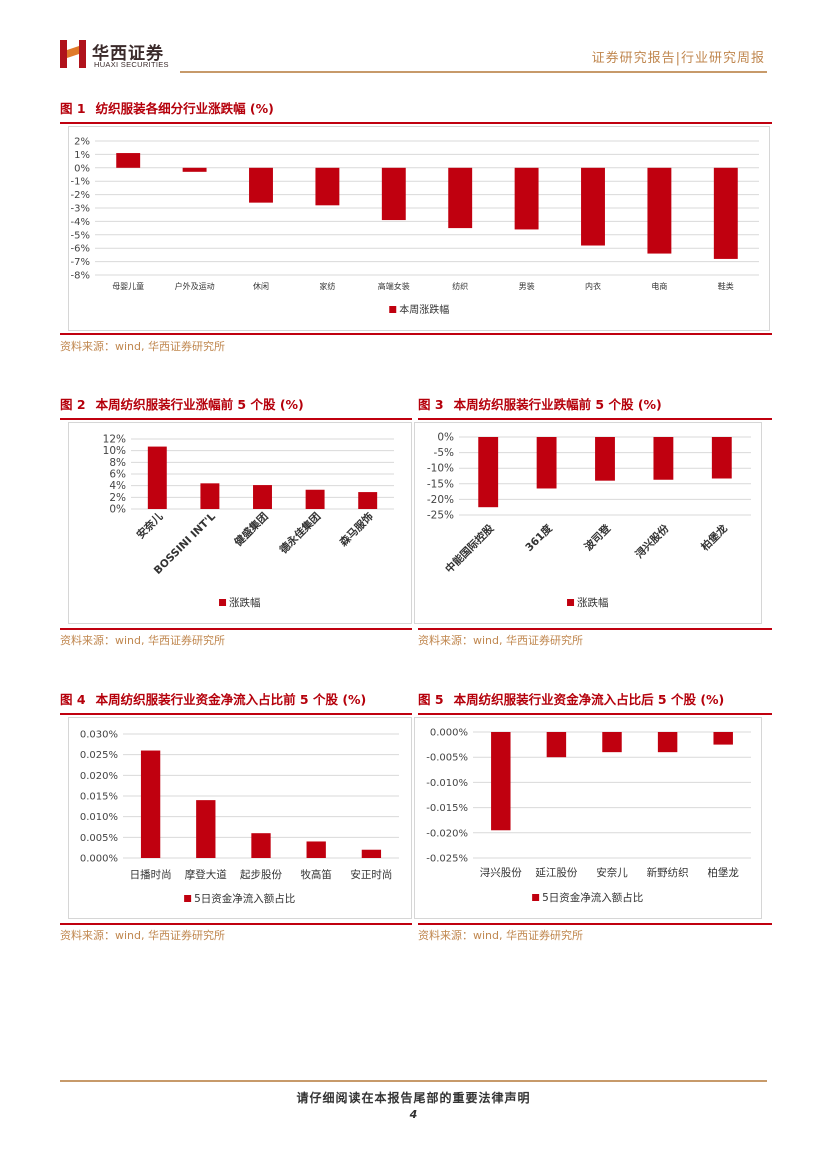 The image size is (827, 1169). Describe the element at coordinates (501, 872) in the screenshot. I see `fig5-category-label: 浔兴股份` at that location.